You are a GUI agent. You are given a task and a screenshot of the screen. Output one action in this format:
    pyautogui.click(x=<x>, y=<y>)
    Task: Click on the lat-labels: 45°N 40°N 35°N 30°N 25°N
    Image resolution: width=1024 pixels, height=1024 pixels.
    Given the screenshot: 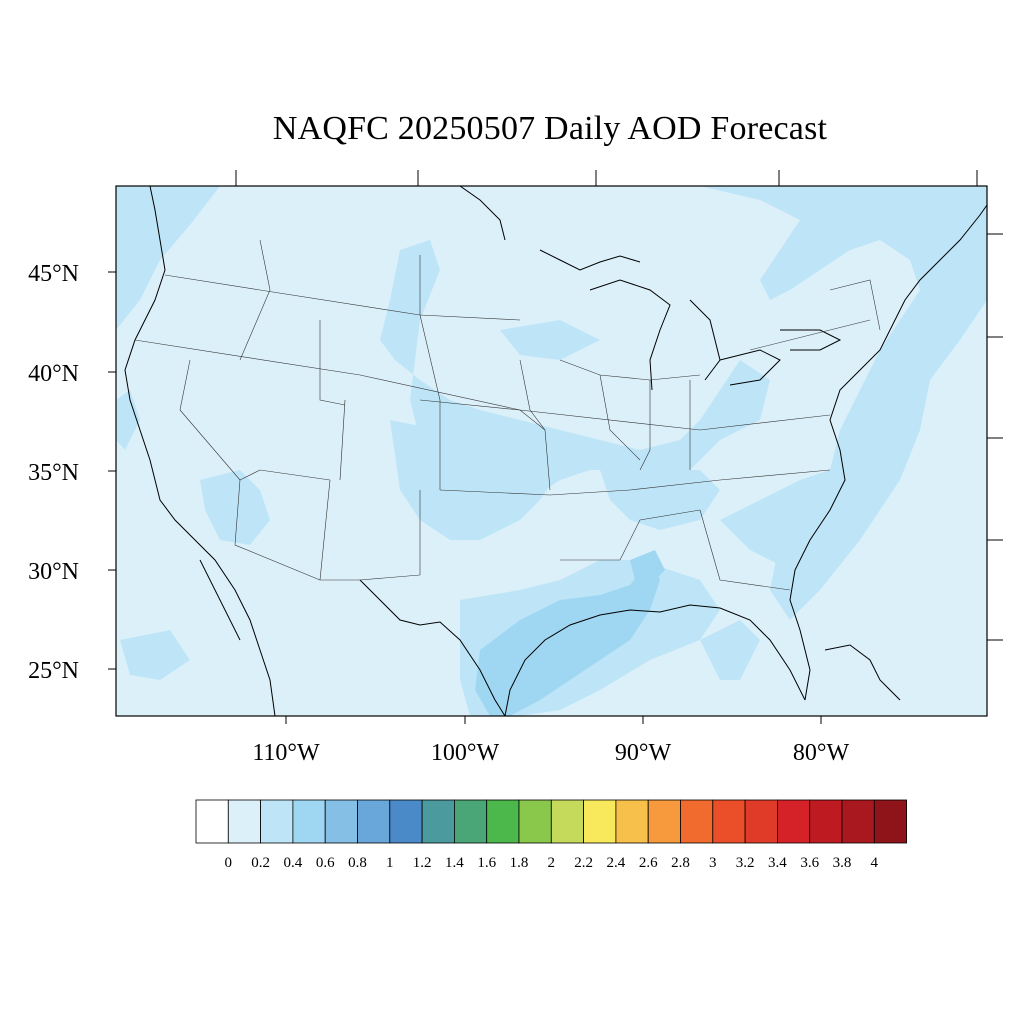 What is the action you would take?
    pyautogui.click(x=53, y=472)
    